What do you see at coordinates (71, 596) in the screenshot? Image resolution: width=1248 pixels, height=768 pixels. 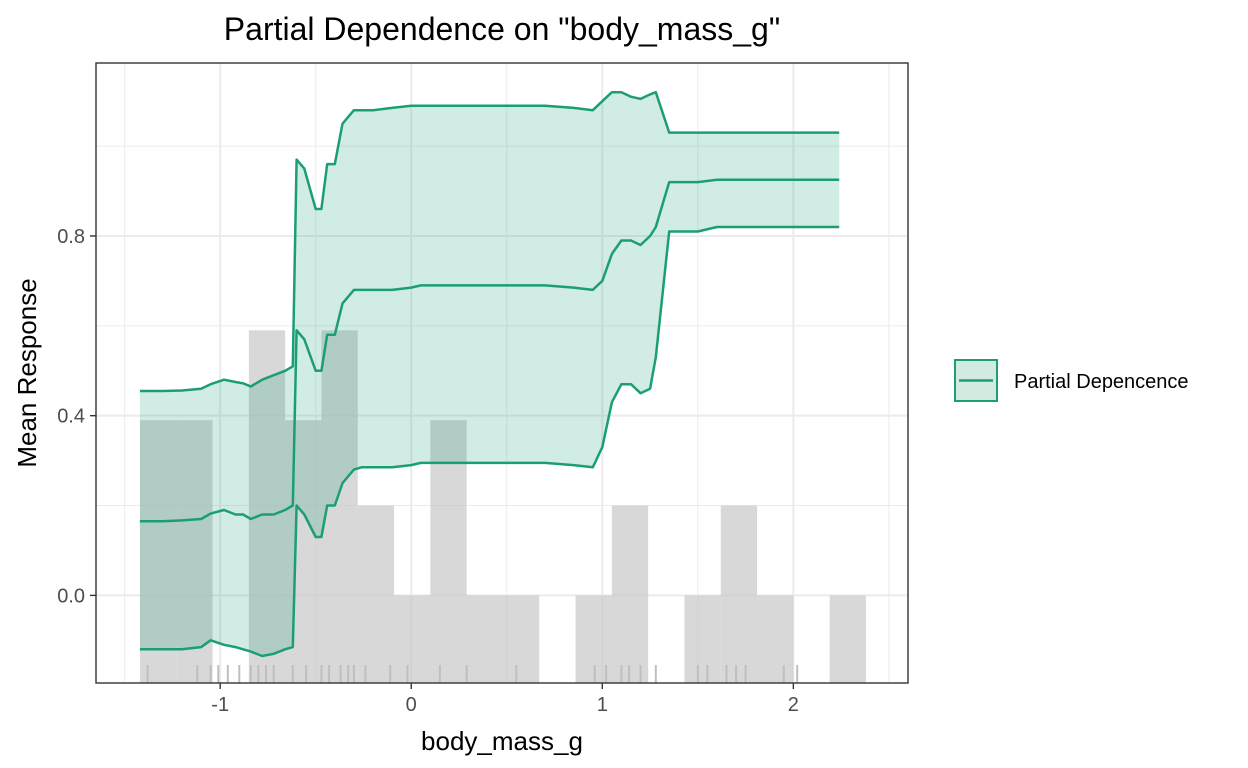 I see `y-tick-label: 0.0` at bounding box center [71, 596].